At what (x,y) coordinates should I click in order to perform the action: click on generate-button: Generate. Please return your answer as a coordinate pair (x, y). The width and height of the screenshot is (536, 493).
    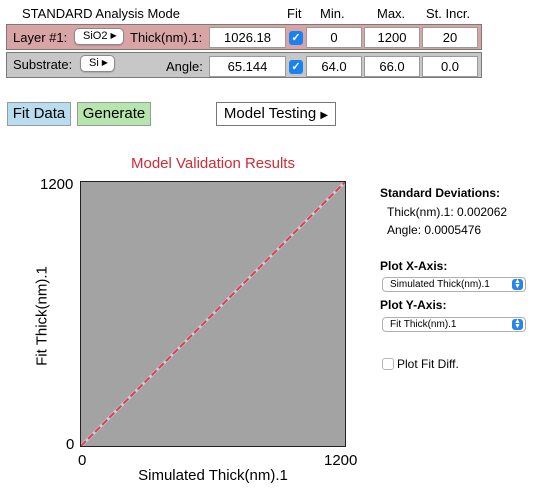
    Looking at the image, I should click on (114, 114).